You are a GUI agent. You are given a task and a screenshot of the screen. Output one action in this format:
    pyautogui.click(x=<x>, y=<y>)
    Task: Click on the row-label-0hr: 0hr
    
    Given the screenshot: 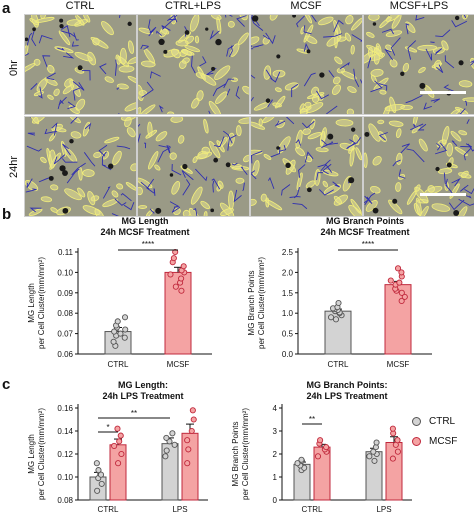 What is the action you would take?
    pyautogui.click(x=14, y=68)
    